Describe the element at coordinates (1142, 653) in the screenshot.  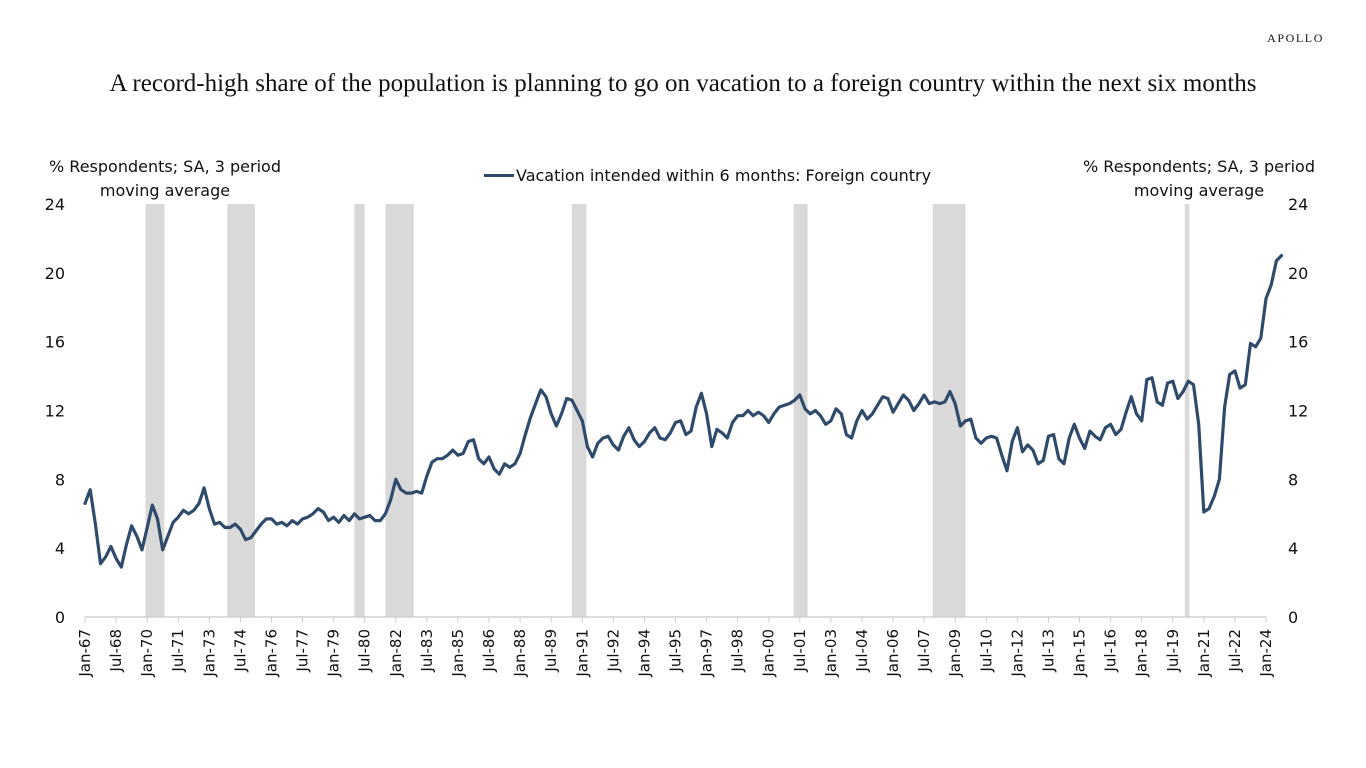
I see `x-tick-label: Jan-18` at that location.